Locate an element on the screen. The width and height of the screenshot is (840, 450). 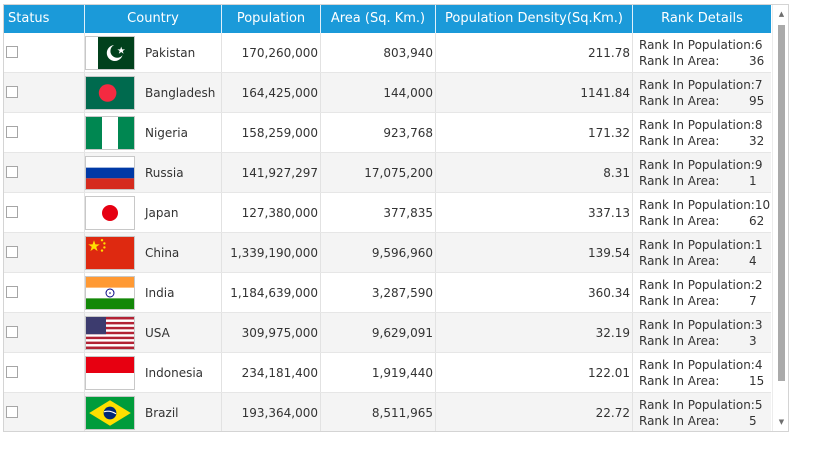
rank-area-line: Rank In Area: 5 is located at coordinates (702, 421).